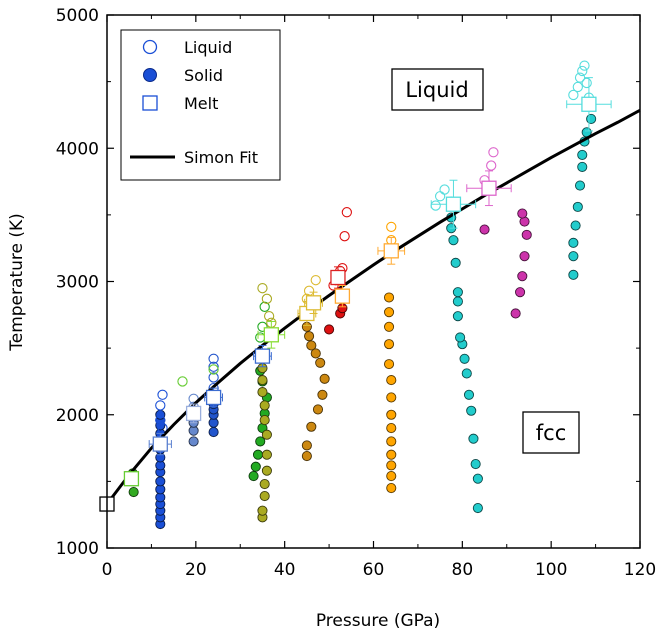 This screenshot has height=635, width=659. I want to click on legend-melt-label: Melt, so click(201, 103).